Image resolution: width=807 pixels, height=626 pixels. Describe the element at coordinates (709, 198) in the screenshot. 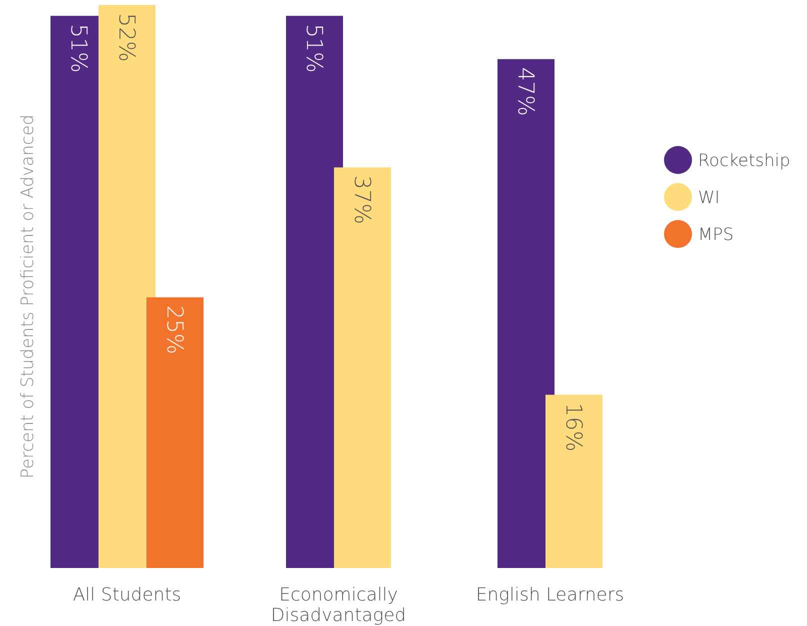

I see `legend-label: WI` at that location.